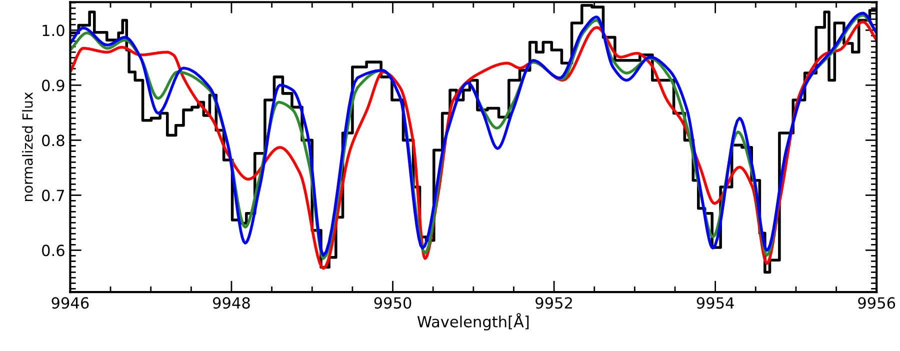  What do you see at coordinates (53, 30) in the screenshot?
I see `y-tick-label: 1.0` at bounding box center [53, 30].